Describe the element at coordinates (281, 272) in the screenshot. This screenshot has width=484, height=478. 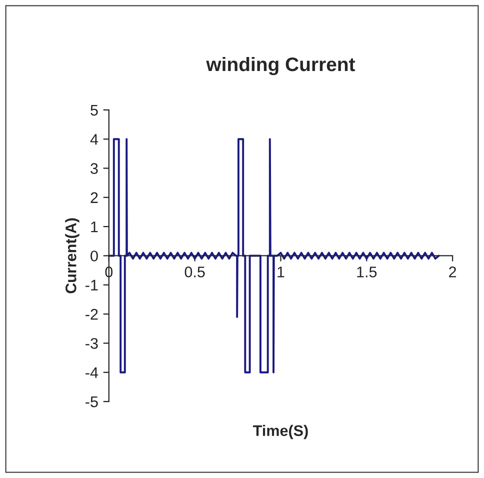
I see `x-tick-label: 1` at that location.